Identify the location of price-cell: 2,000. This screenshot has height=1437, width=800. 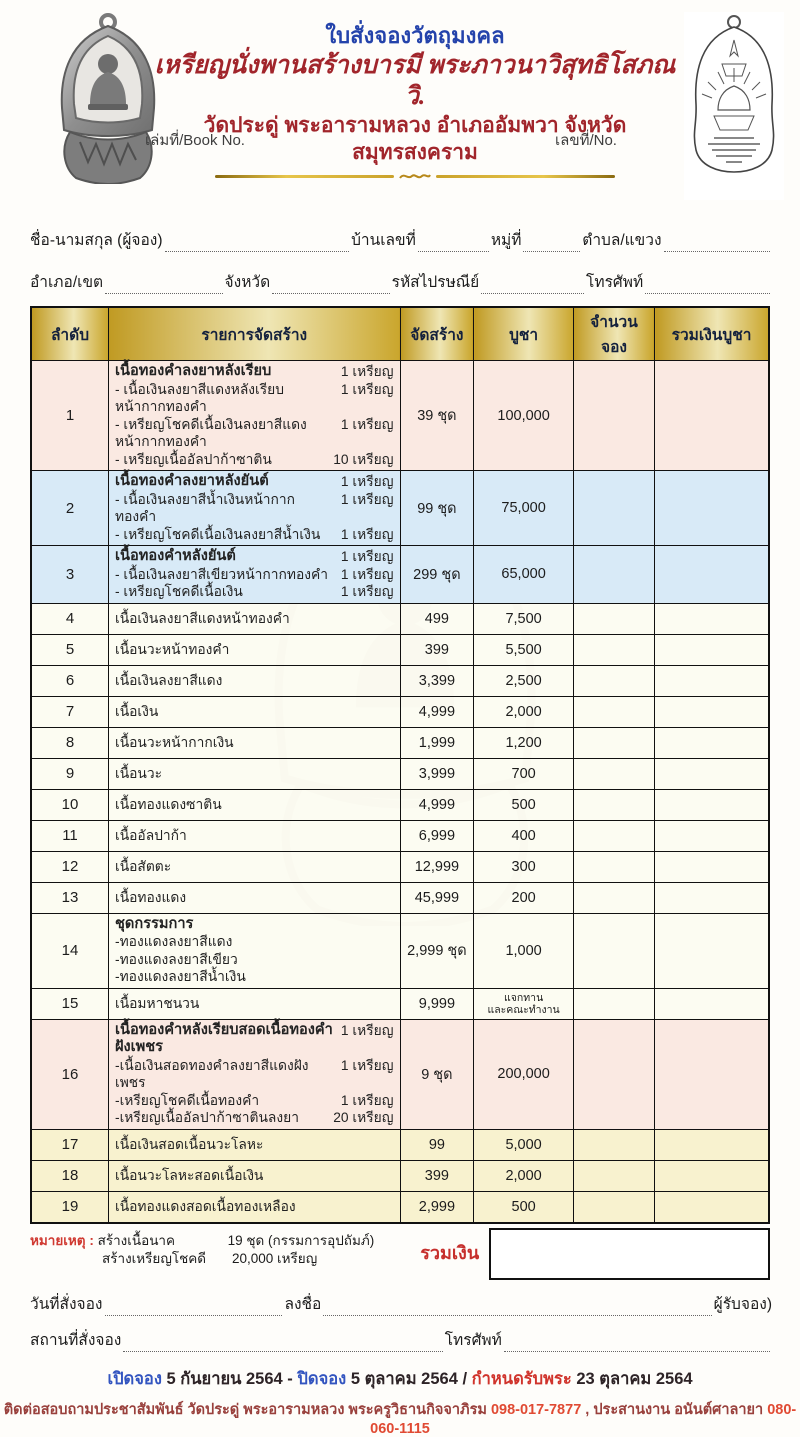
(523, 1175).